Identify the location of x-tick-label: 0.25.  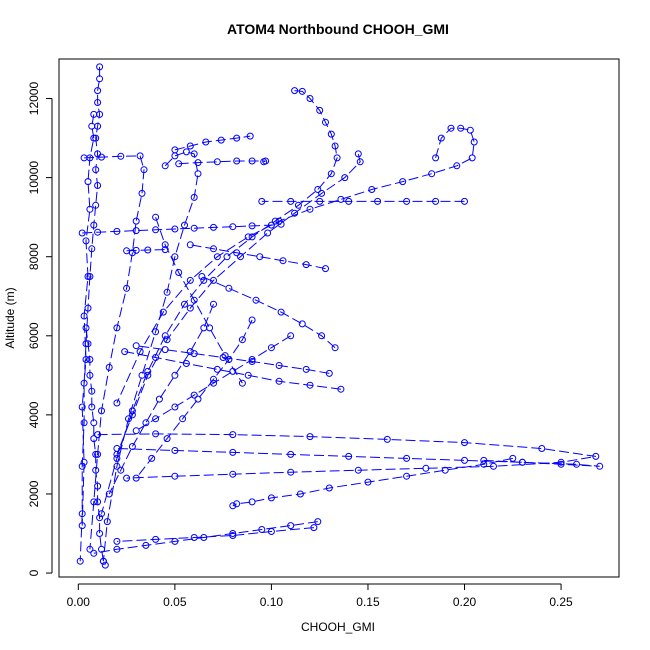
(561, 602).